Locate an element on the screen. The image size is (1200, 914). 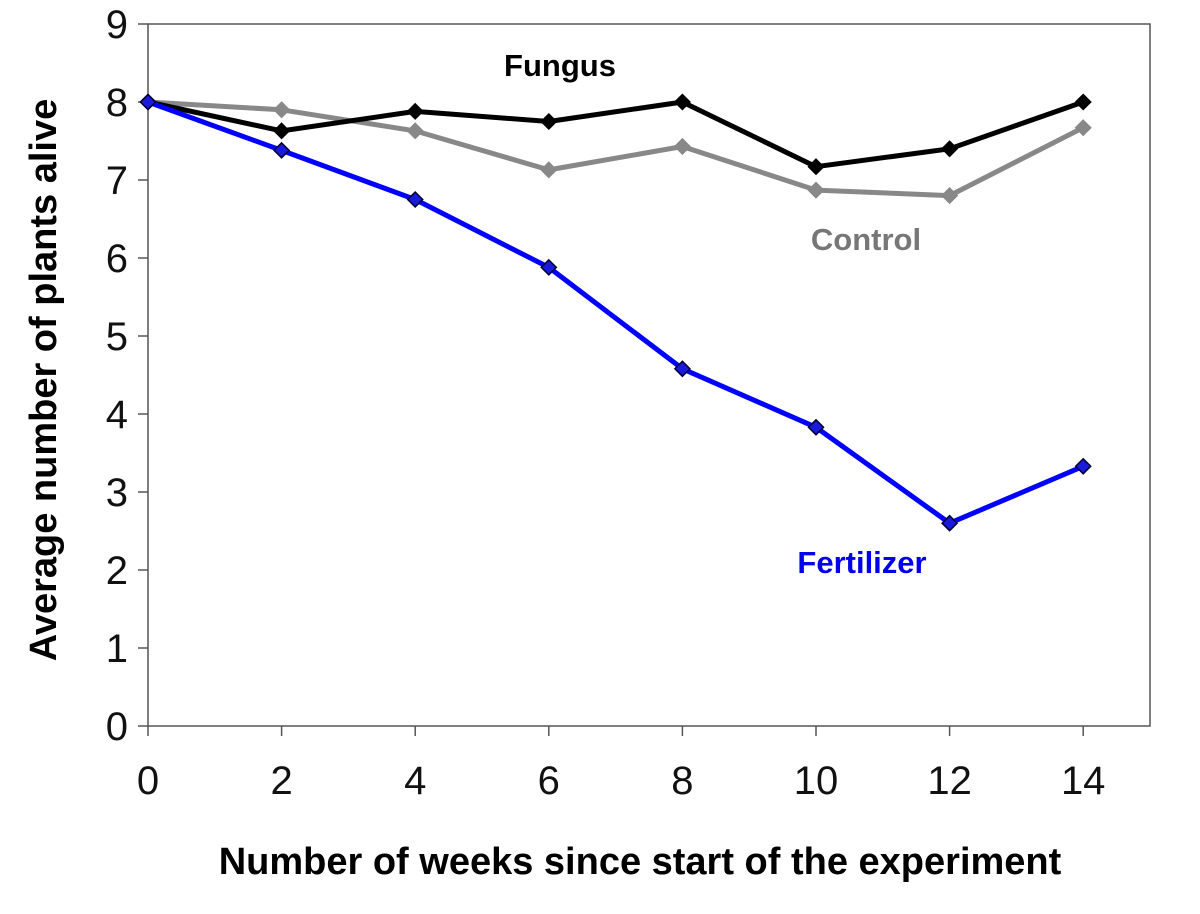
y-tick-label: 2 is located at coordinates (117, 571).